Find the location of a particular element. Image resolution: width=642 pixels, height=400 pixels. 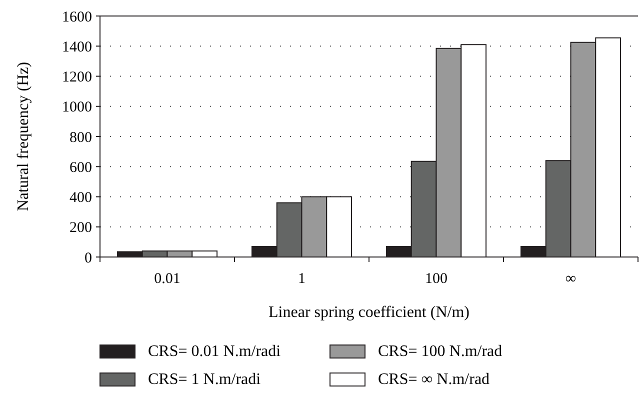

y-tick-label: 1600 is located at coordinates (77, 17).